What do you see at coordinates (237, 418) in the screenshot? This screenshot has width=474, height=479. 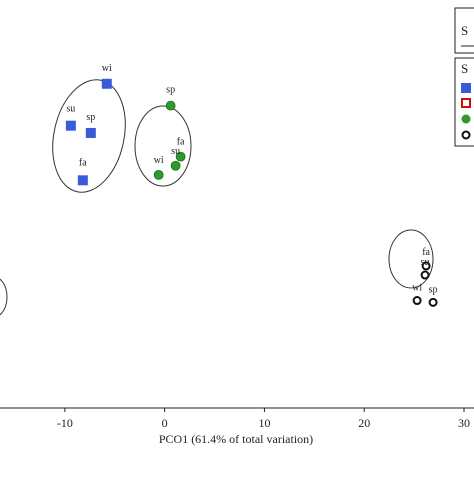 I see `x-axis: -10 0 10 20 30` at bounding box center [237, 418].